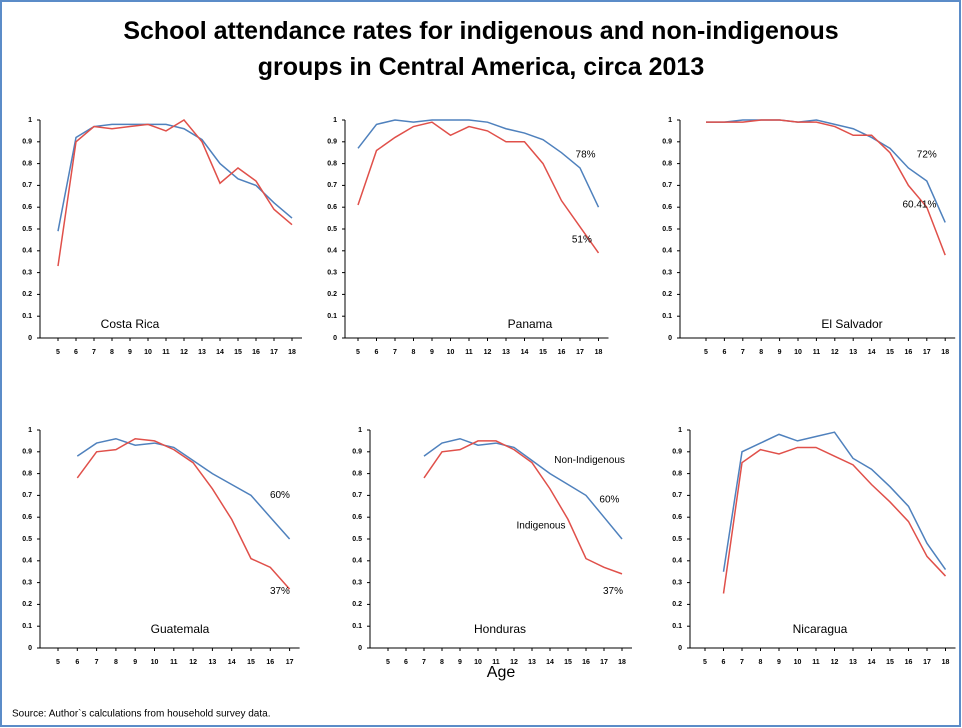  What do you see at coordinates (927, 155) in the screenshot?
I see `annotation: 72%` at bounding box center [927, 155].